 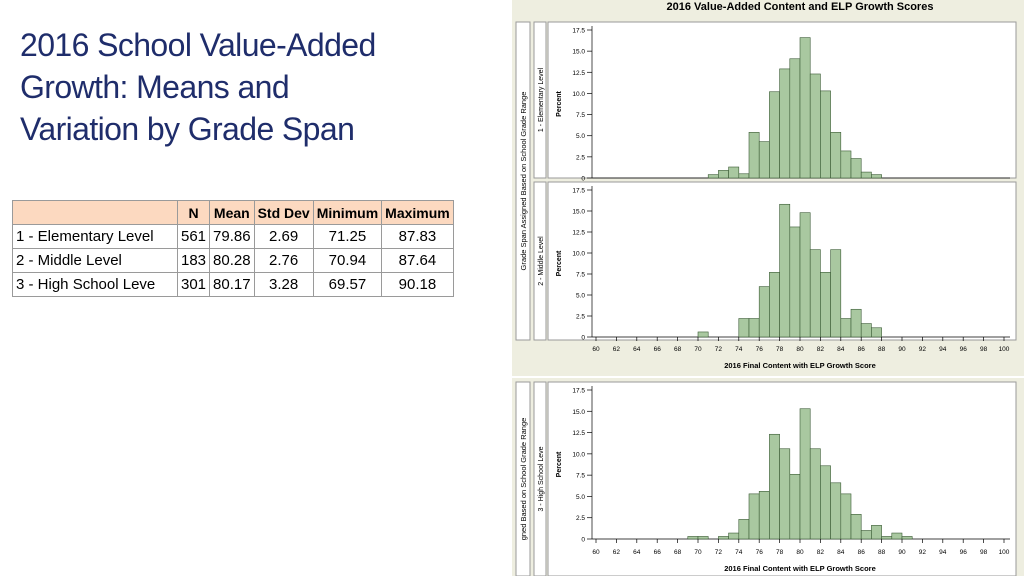 I want to click on x-tick-label: 100, so click(x=1004, y=552).